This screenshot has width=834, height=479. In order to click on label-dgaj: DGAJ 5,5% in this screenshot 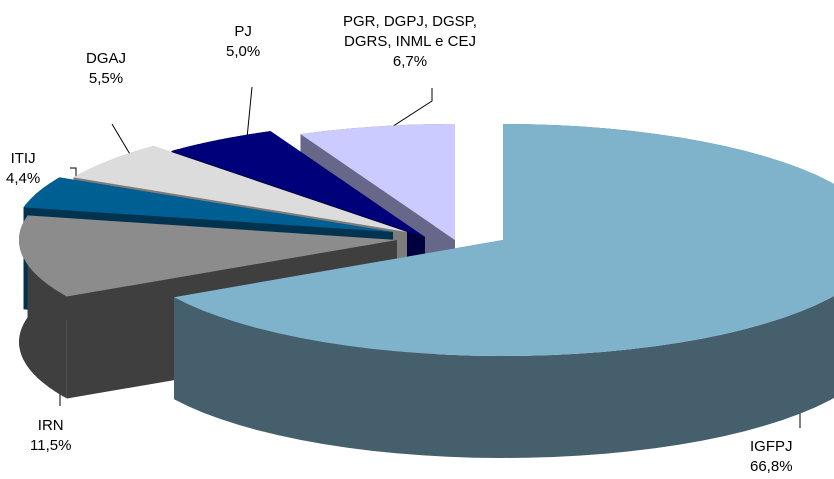, I will do `click(106, 69)`.